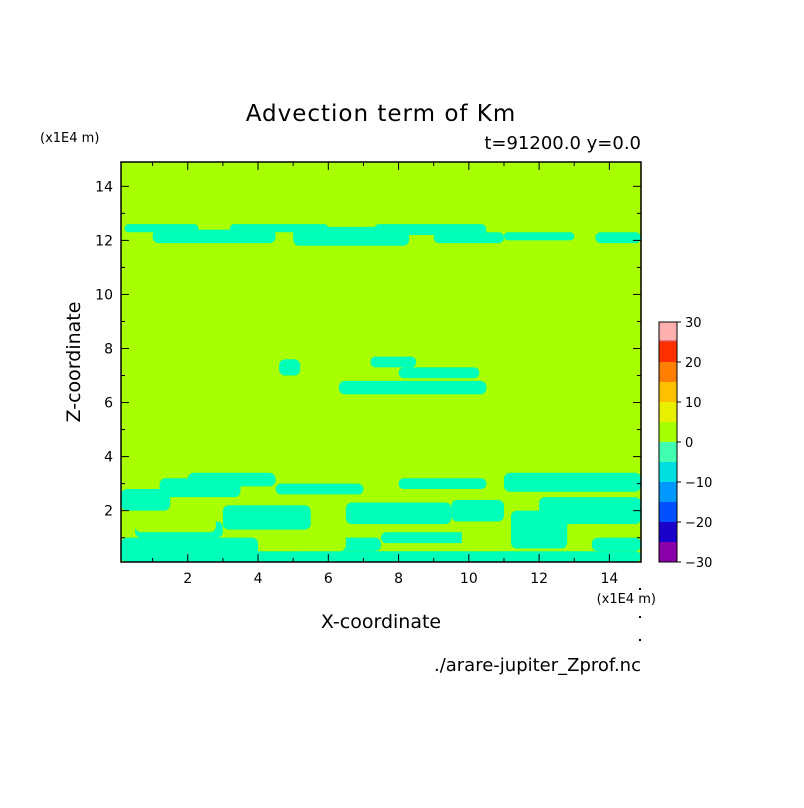 This screenshot has width=804, height=808. Describe the element at coordinates (74, 362) in the screenshot. I see `y-axis-label: Z-coordinate` at that location.